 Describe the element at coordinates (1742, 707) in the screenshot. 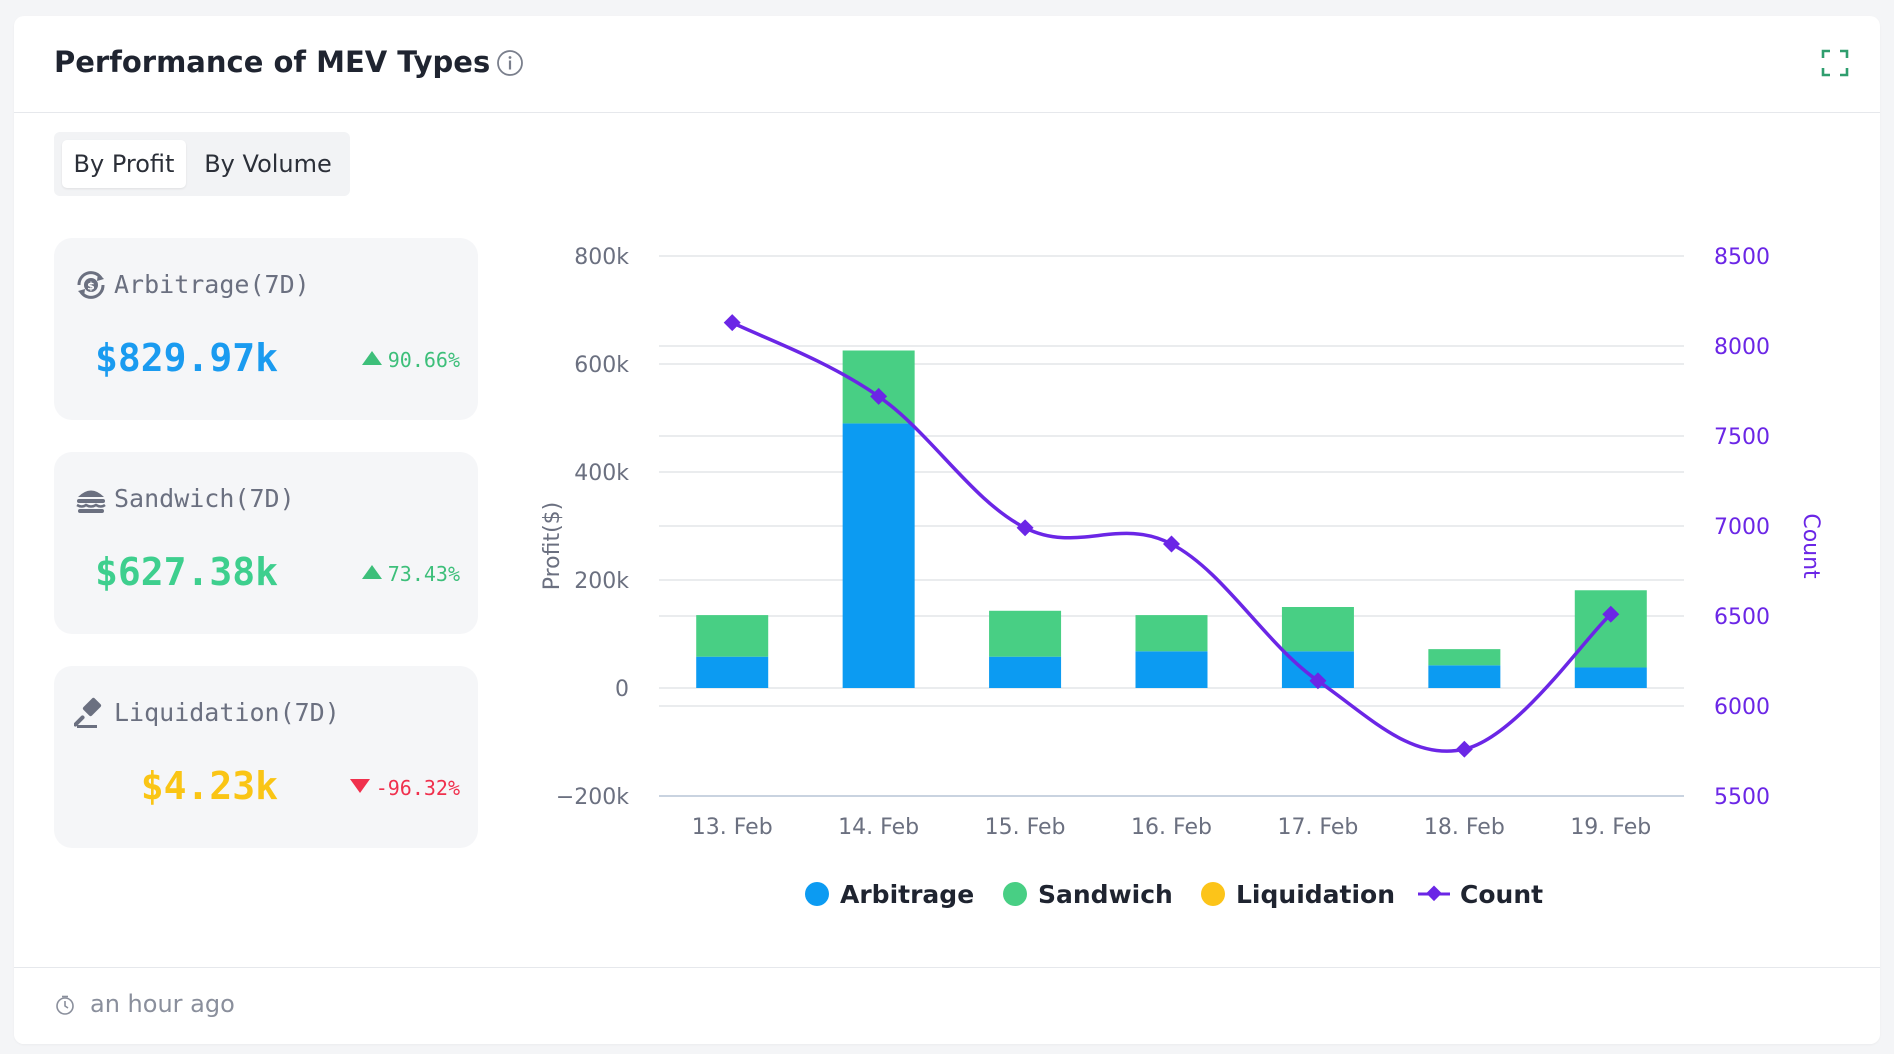

I see `y2-tick-label: 6000` at that location.